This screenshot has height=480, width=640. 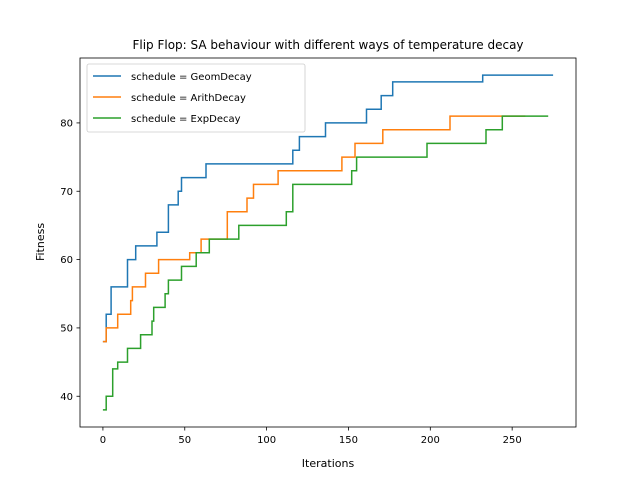 What do you see at coordinates (66, 123) in the screenshot?
I see `y-tick-label: 80` at bounding box center [66, 123].